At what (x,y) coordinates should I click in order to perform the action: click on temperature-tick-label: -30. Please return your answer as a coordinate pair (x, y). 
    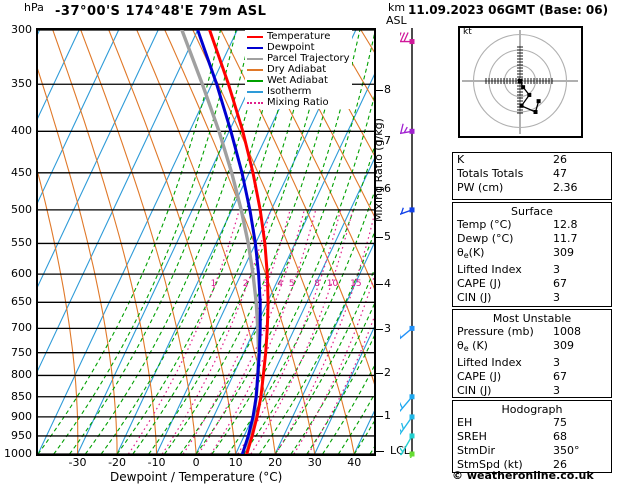
    Looking at the image, I should click on (77, 462).